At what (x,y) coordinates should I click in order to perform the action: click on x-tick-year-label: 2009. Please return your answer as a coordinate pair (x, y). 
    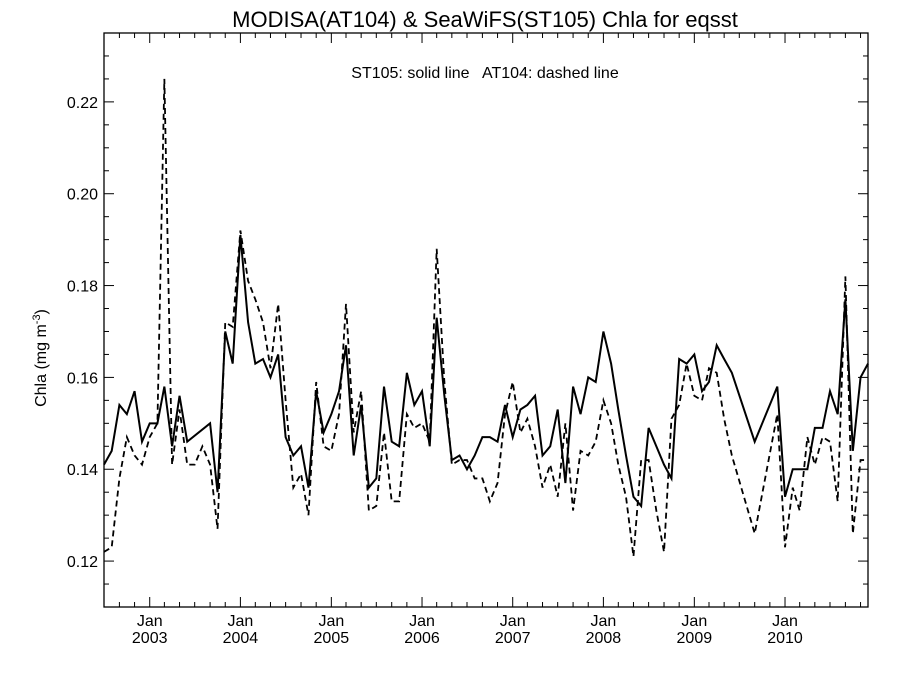
    Looking at the image, I should click on (695, 638).